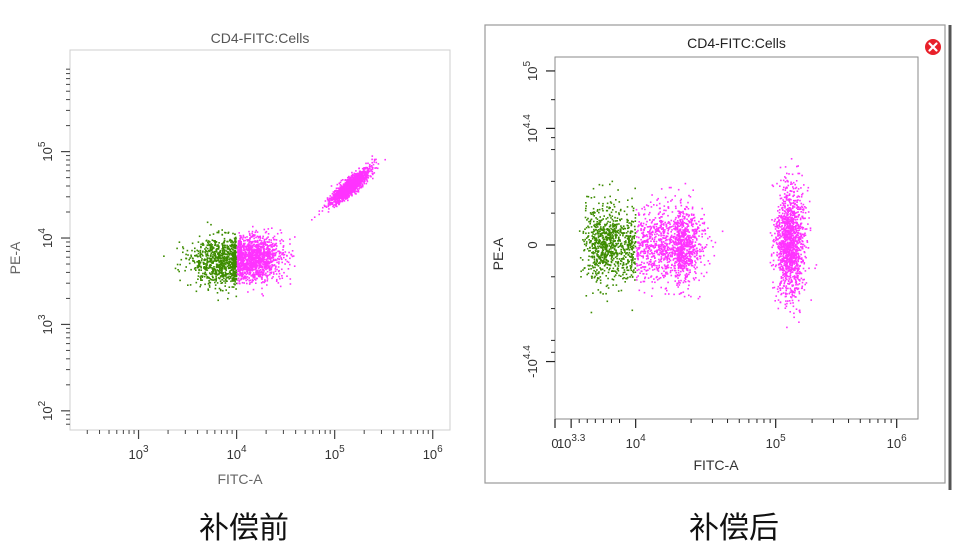 The image size is (958, 556). Describe the element at coordinates (698, 243) in the screenshot. I see `scatter-points` at that location.